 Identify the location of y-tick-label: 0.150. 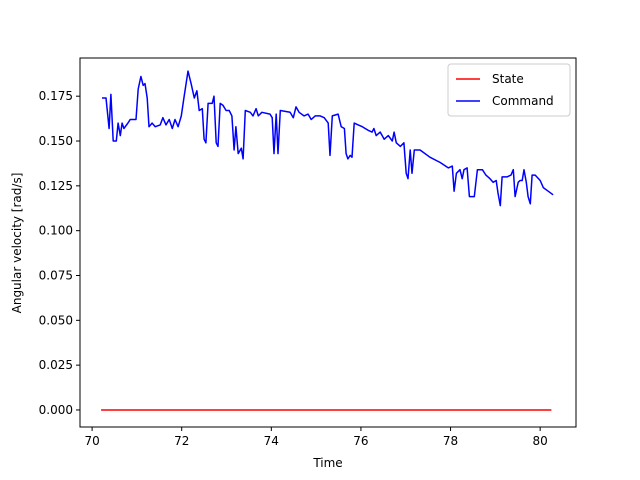
(56, 141).